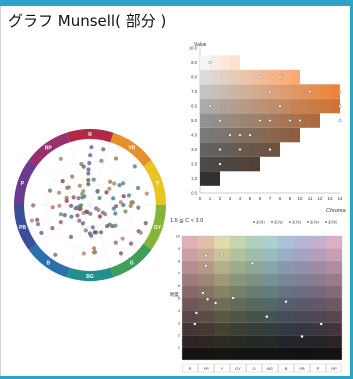 The height and width of the screenshot is (379, 353). Describe the element at coordinates (194, 135) in the screenshot. I see `value-tick-label: 4.0` at that location.